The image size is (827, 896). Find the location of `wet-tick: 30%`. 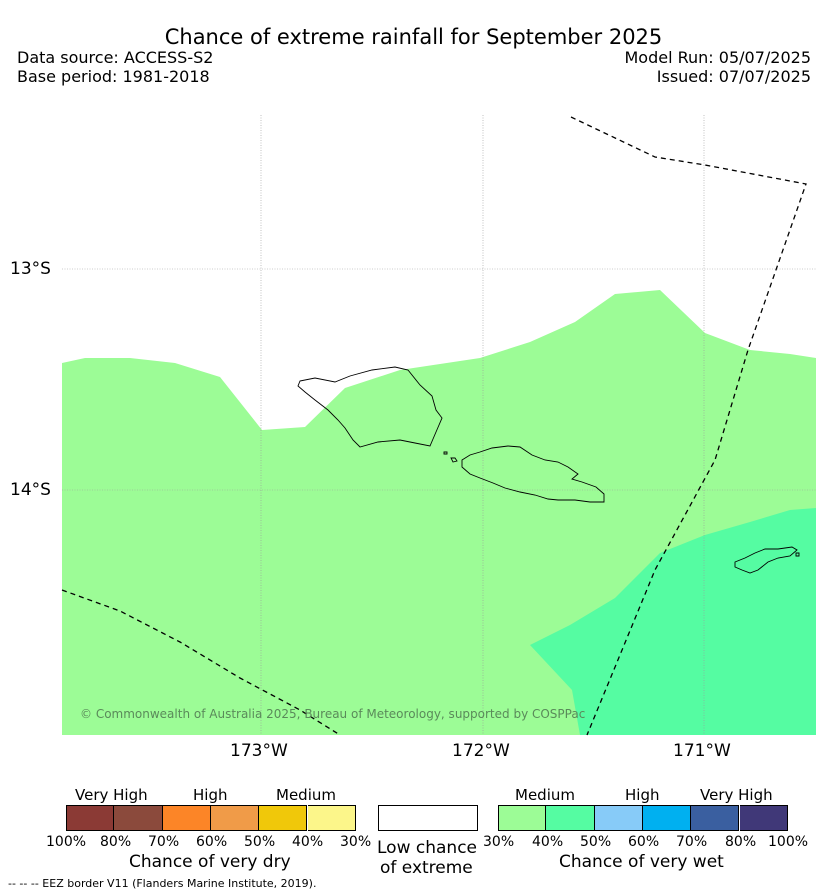

wet-tick: 30% is located at coordinates (499, 842).